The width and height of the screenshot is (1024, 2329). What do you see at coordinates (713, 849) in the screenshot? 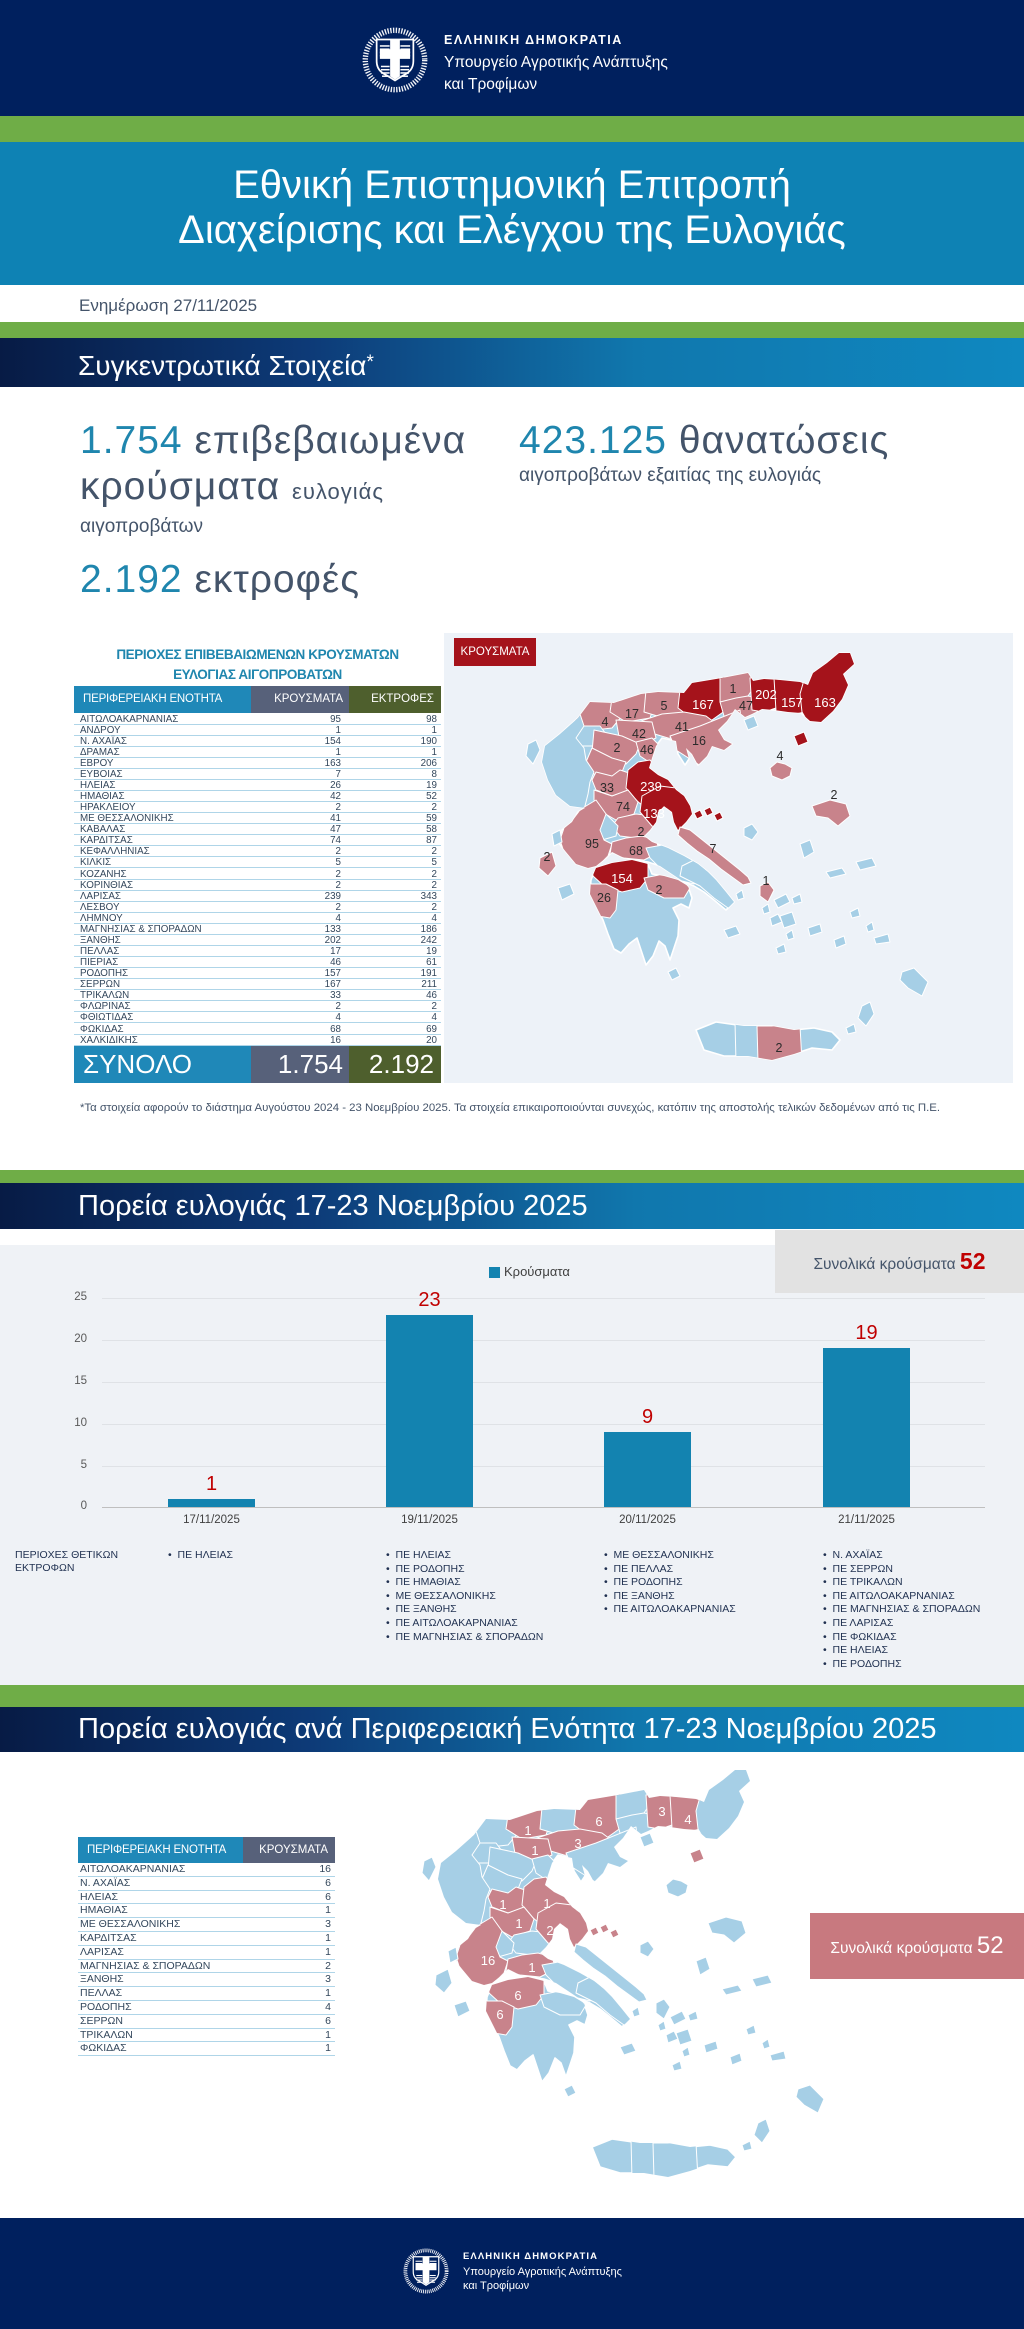
I see `svg-text: 7` at bounding box center [713, 849].